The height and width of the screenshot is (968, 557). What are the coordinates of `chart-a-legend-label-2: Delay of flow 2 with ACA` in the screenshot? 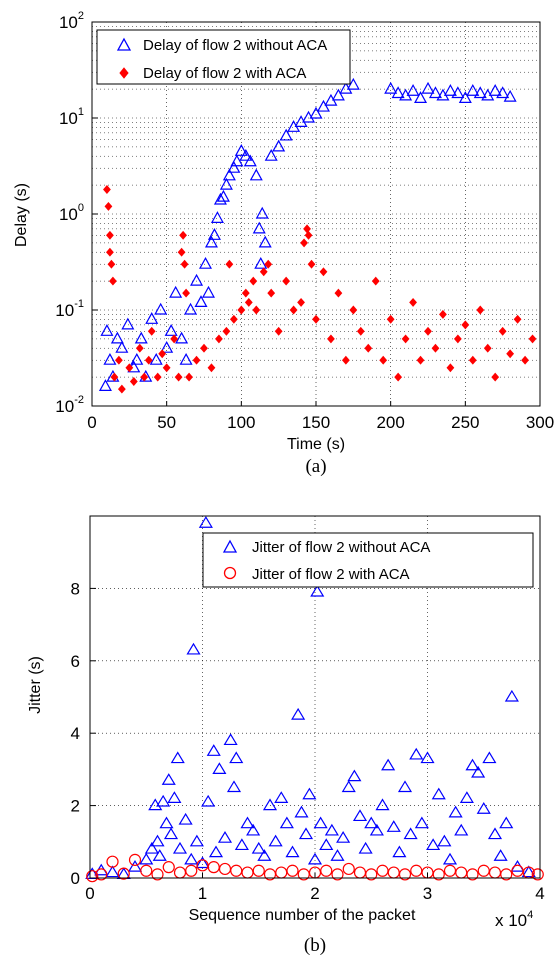 It's located at (224, 73).